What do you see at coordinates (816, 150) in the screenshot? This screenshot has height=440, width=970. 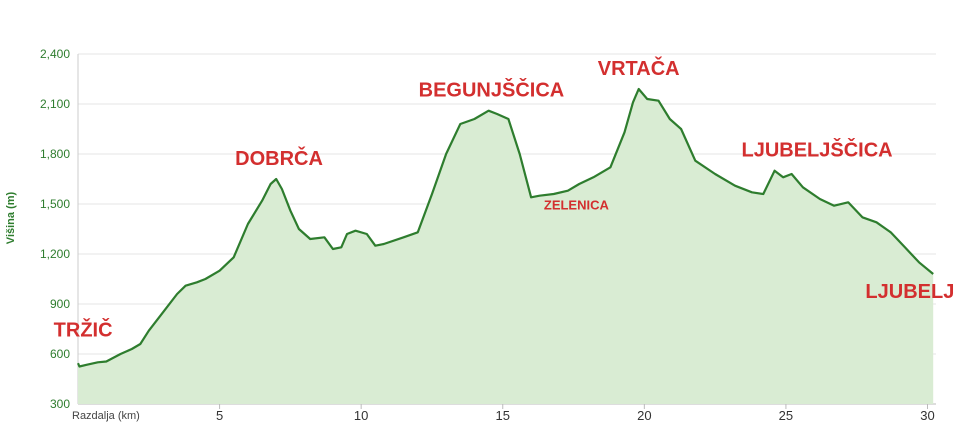 I see `place-label: LJUBELJŠČICA` at bounding box center [816, 150].